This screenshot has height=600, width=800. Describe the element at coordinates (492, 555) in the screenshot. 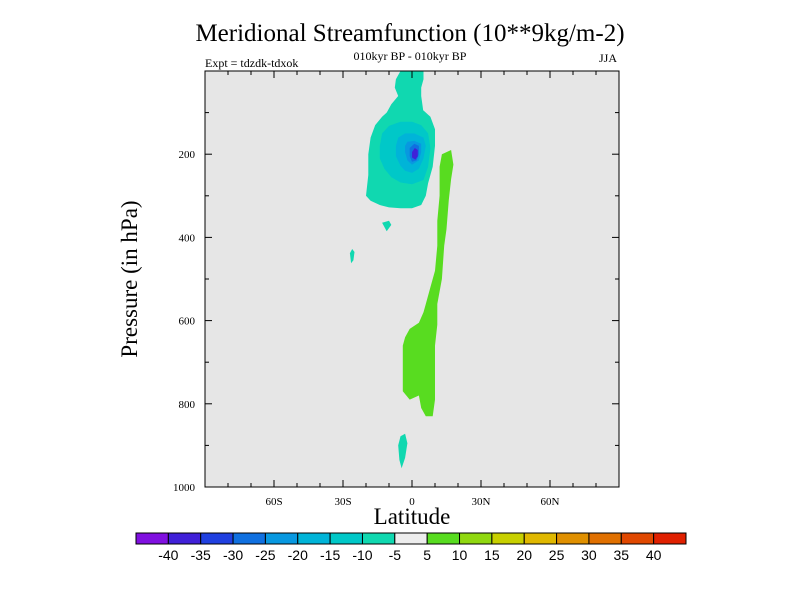

I see `colorbar-label: 15` at that location.